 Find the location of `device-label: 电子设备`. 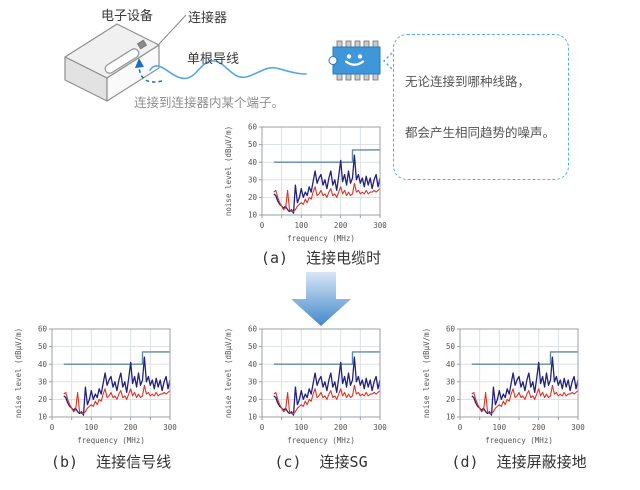

device-label: 电子设备 is located at coordinates (127, 16).